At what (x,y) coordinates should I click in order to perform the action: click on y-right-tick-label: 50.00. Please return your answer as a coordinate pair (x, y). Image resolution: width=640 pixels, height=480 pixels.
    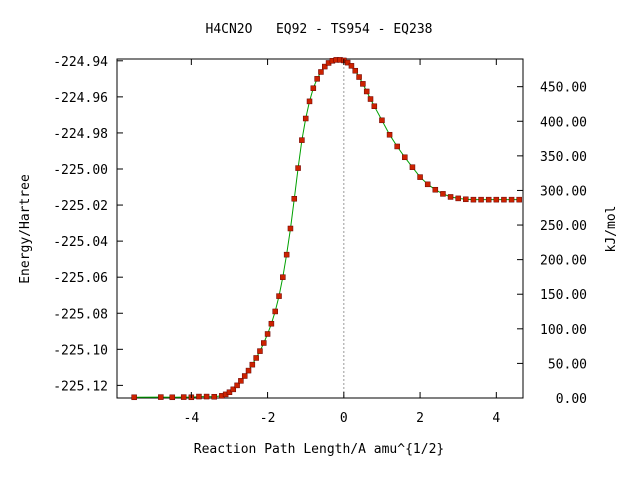
    Looking at the image, I should click on (567, 364).